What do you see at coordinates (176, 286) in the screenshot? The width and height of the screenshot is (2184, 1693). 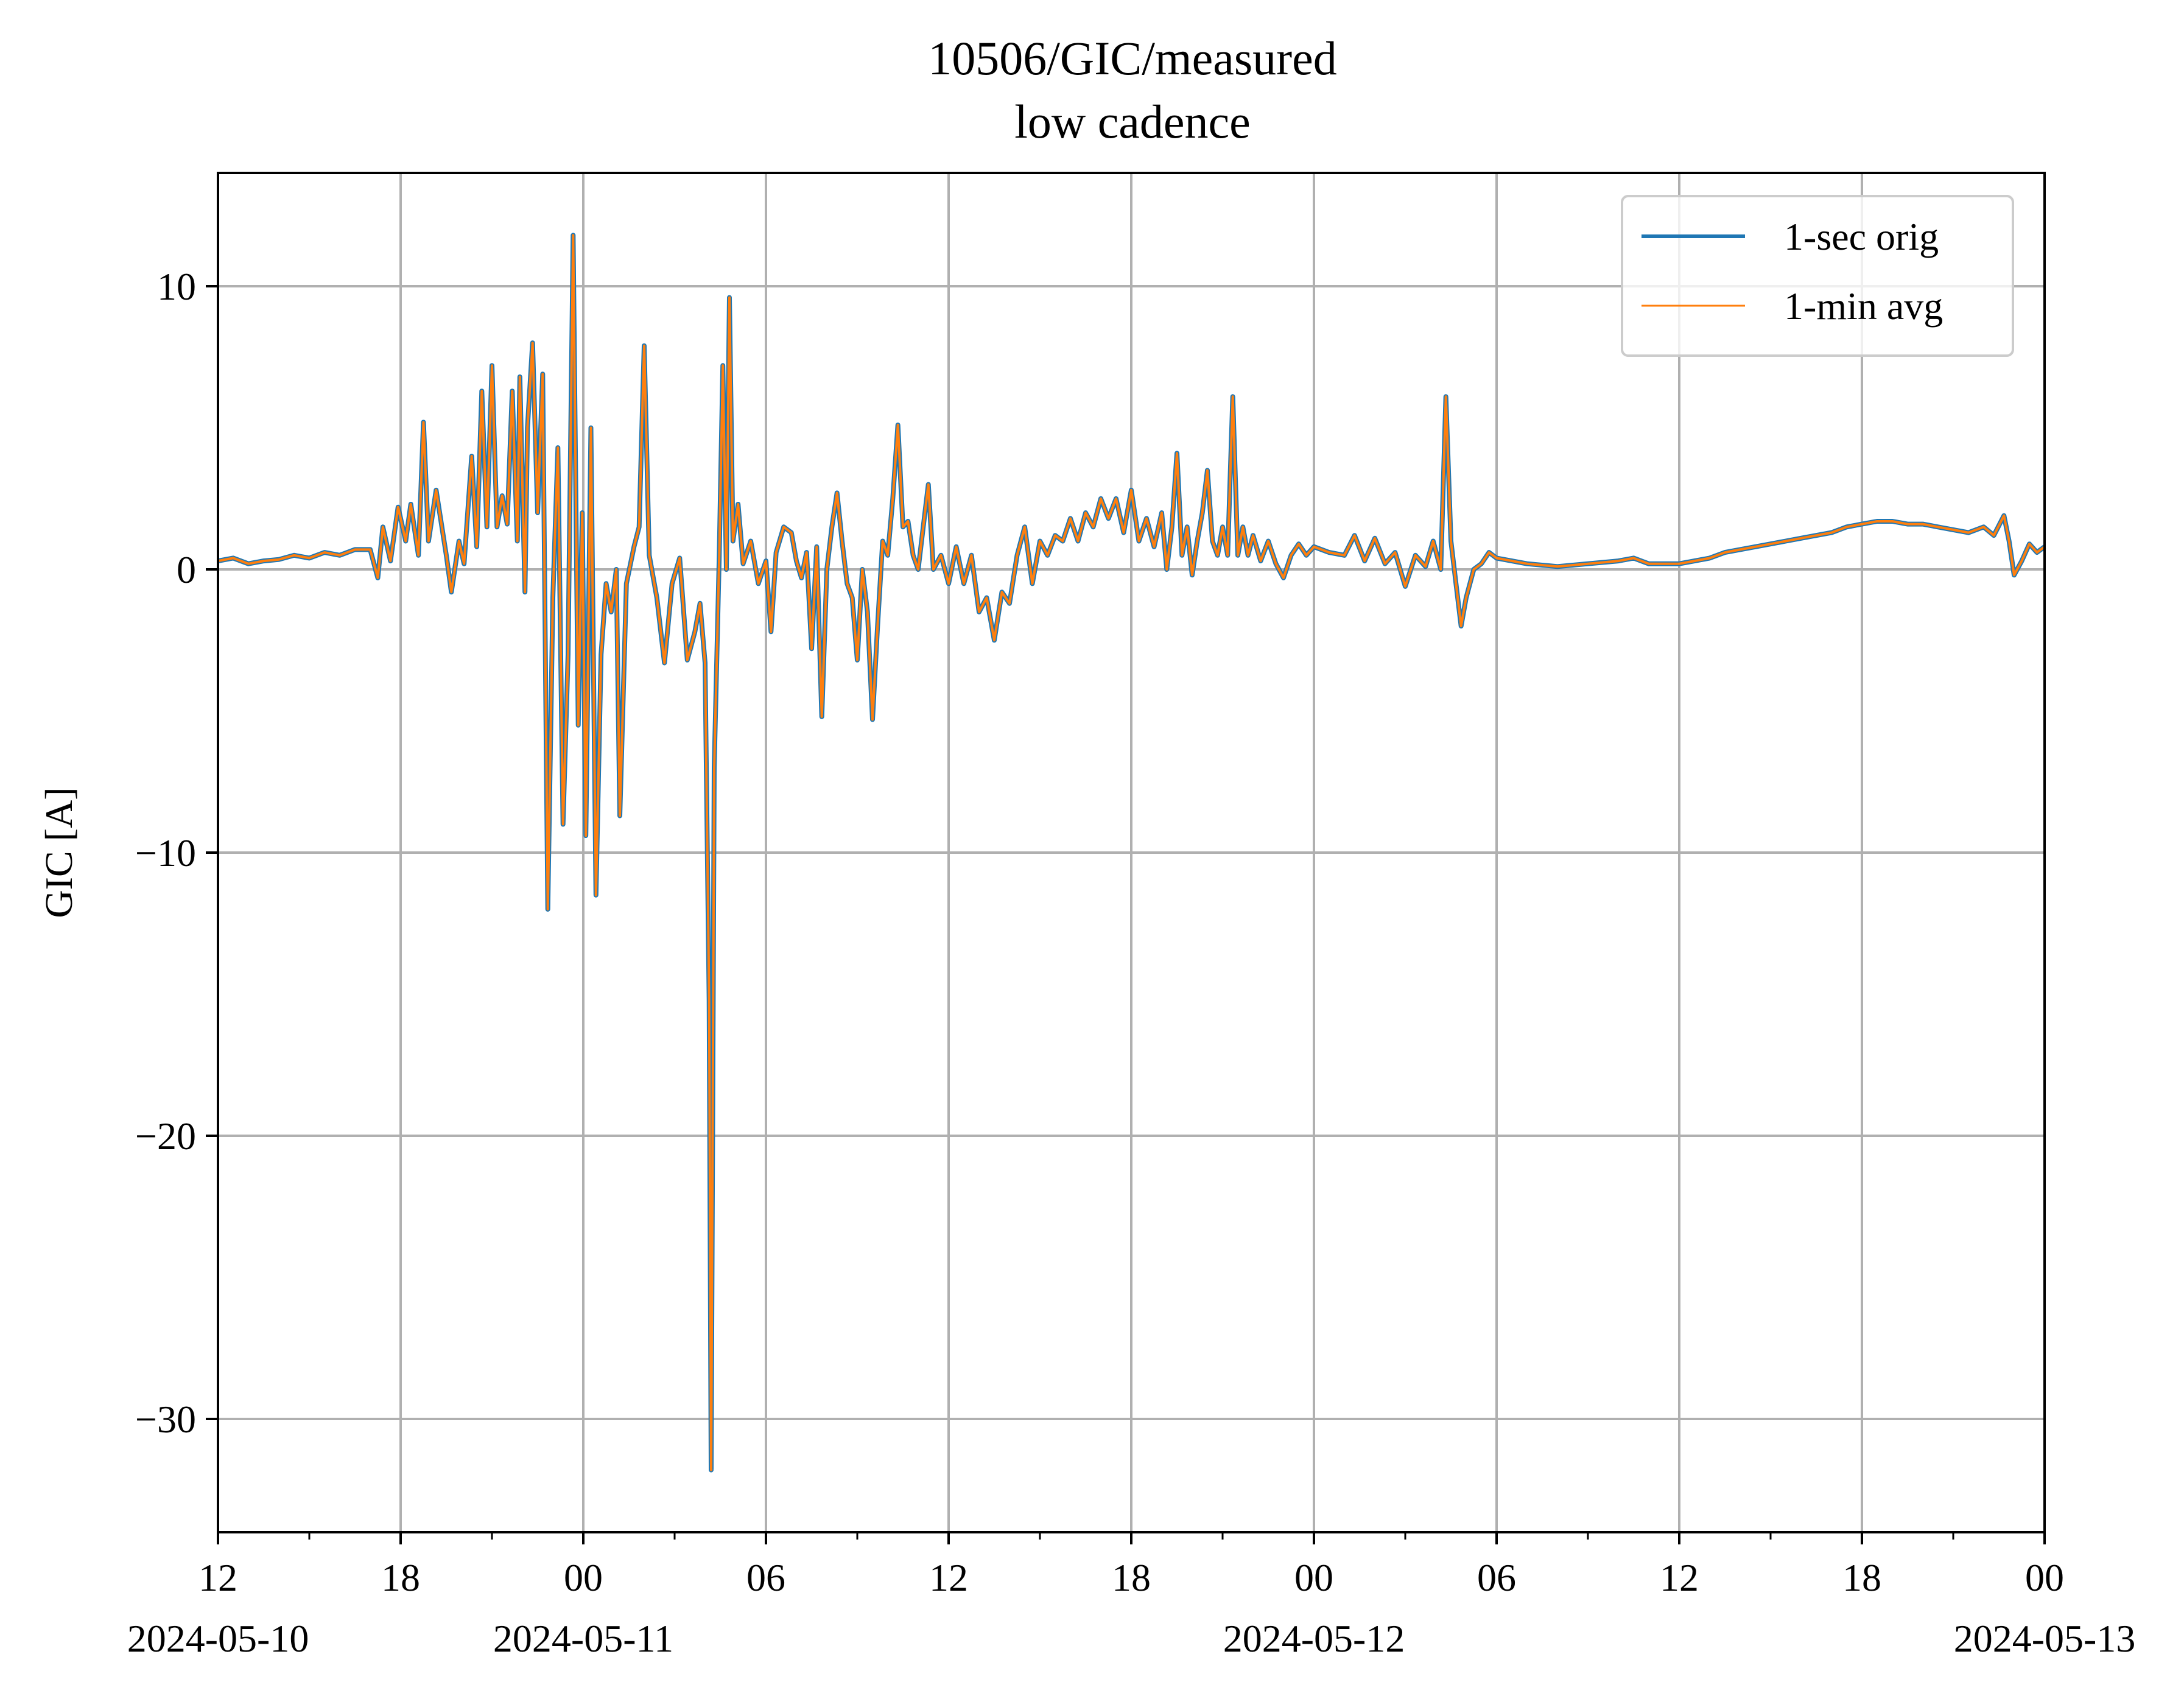 I see `y-tick-label: 10` at bounding box center [176, 286].